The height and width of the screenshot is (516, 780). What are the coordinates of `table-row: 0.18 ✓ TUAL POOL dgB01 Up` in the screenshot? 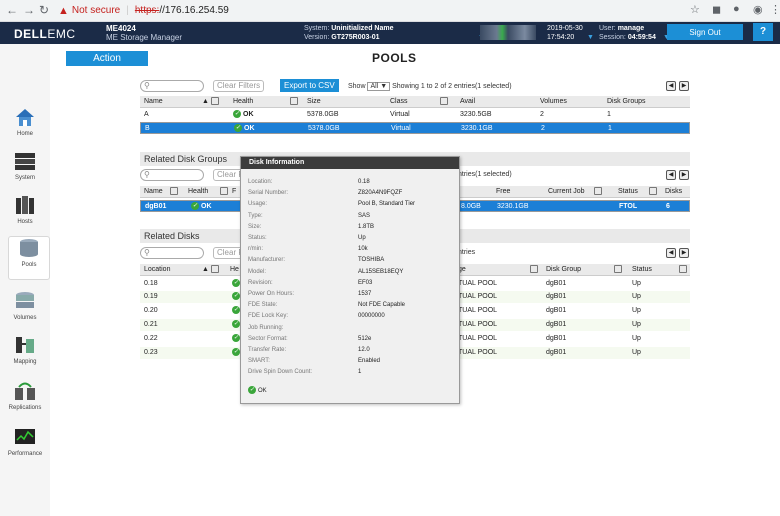 It's located at (392, 283).